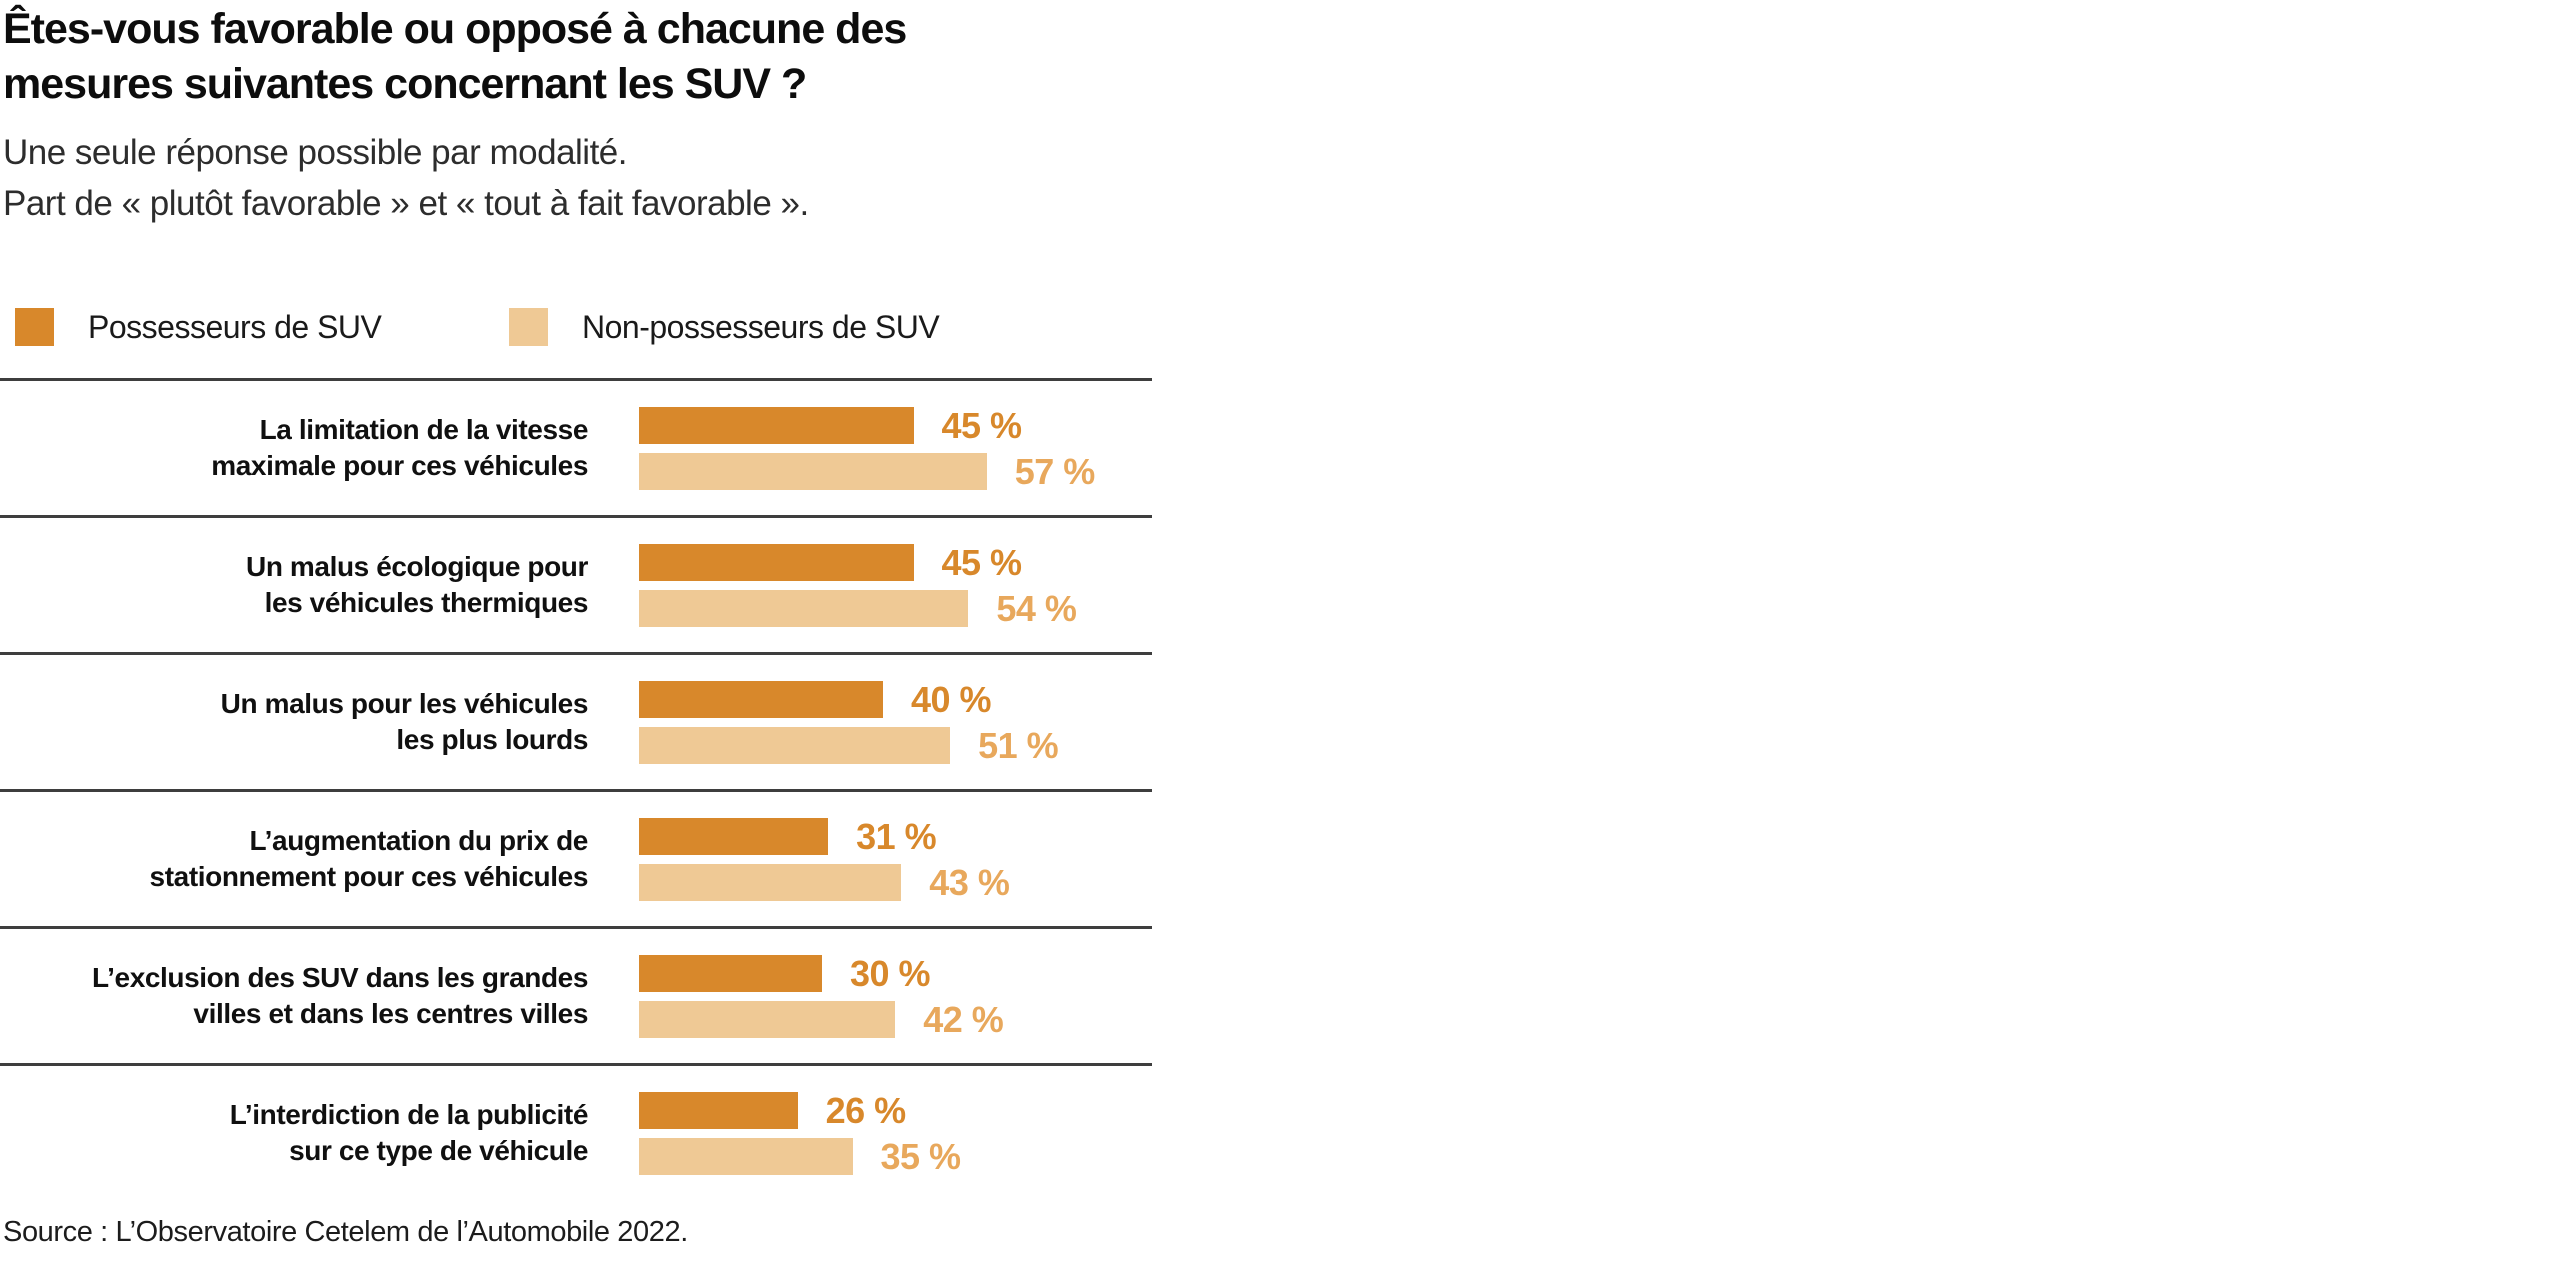 This screenshot has height=1280, width=2560. Describe the element at coordinates (315, 152) in the screenshot. I see `chart-subtitle-line1: Une seule réponse possible par modalité.` at that location.